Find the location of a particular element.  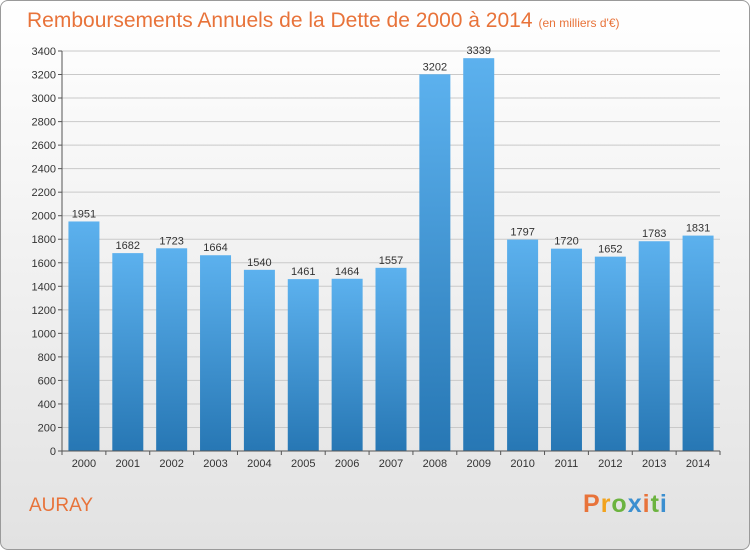

x-tick-label: 2014 is located at coordinates (698, 464).